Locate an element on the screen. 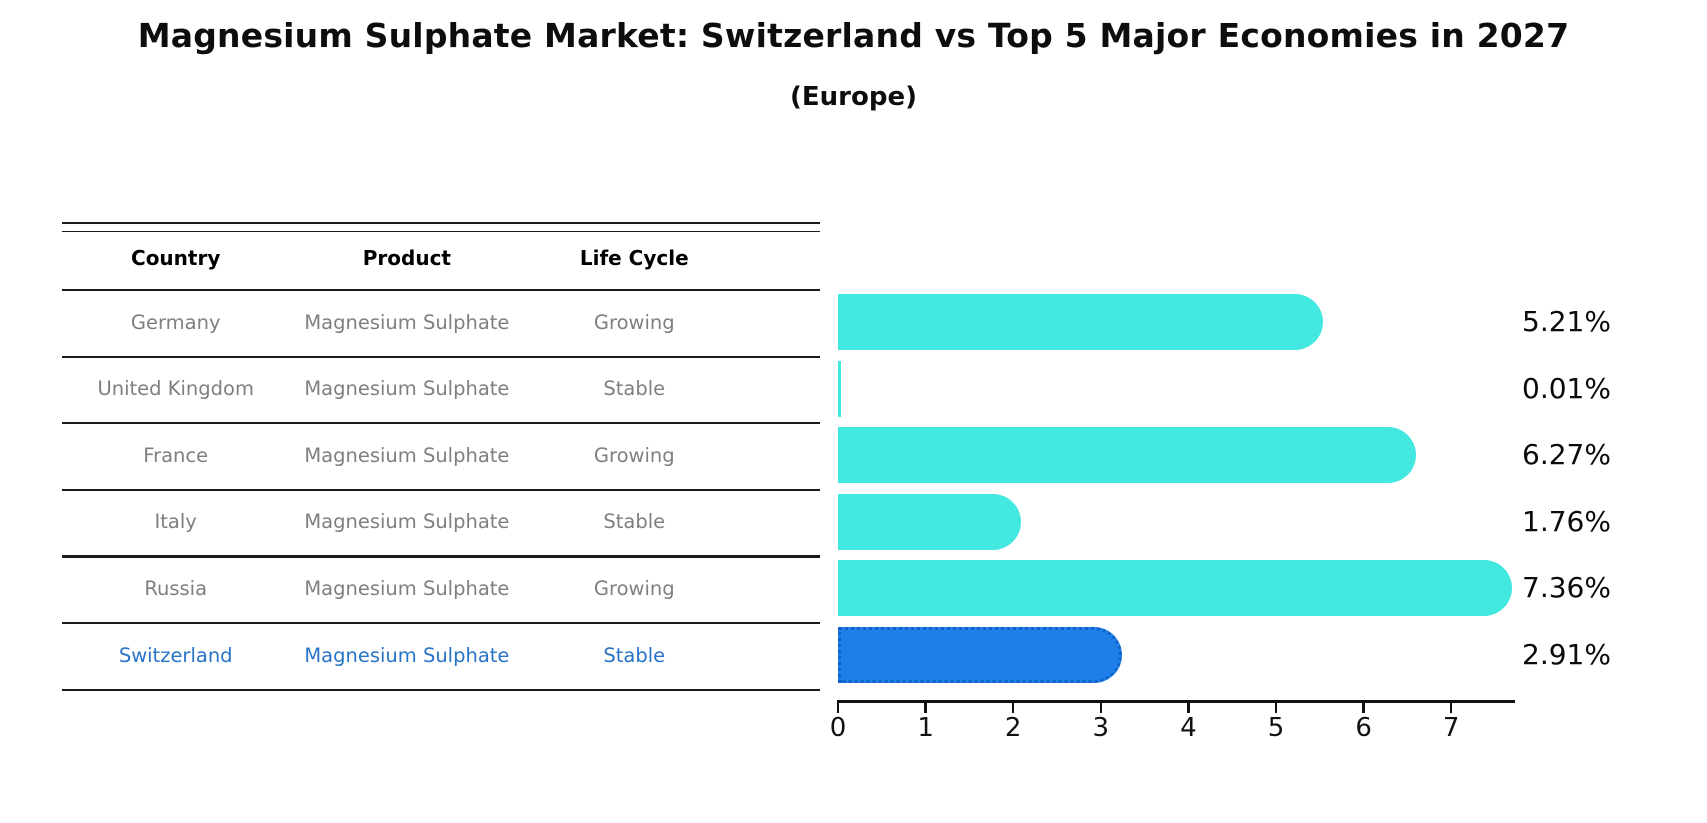 The height and width of the screenshot is (823, 1707). value-label: 2.91% is located at coordinates (1566, 654).